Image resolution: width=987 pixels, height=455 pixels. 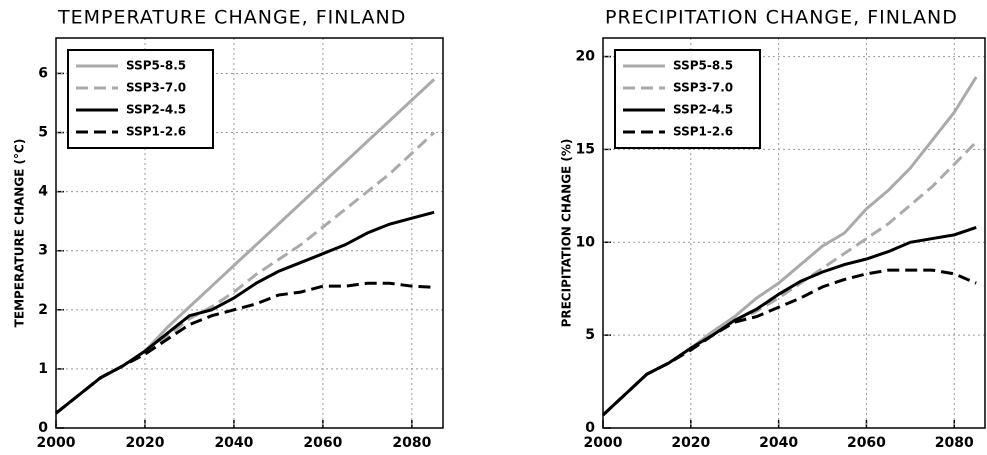 What do you see at coordinates (231, 18) in the screenshot?
I see `chart-title: TEMPERATURE CHANGE, FINLAND` at bounding box center [231, 18].